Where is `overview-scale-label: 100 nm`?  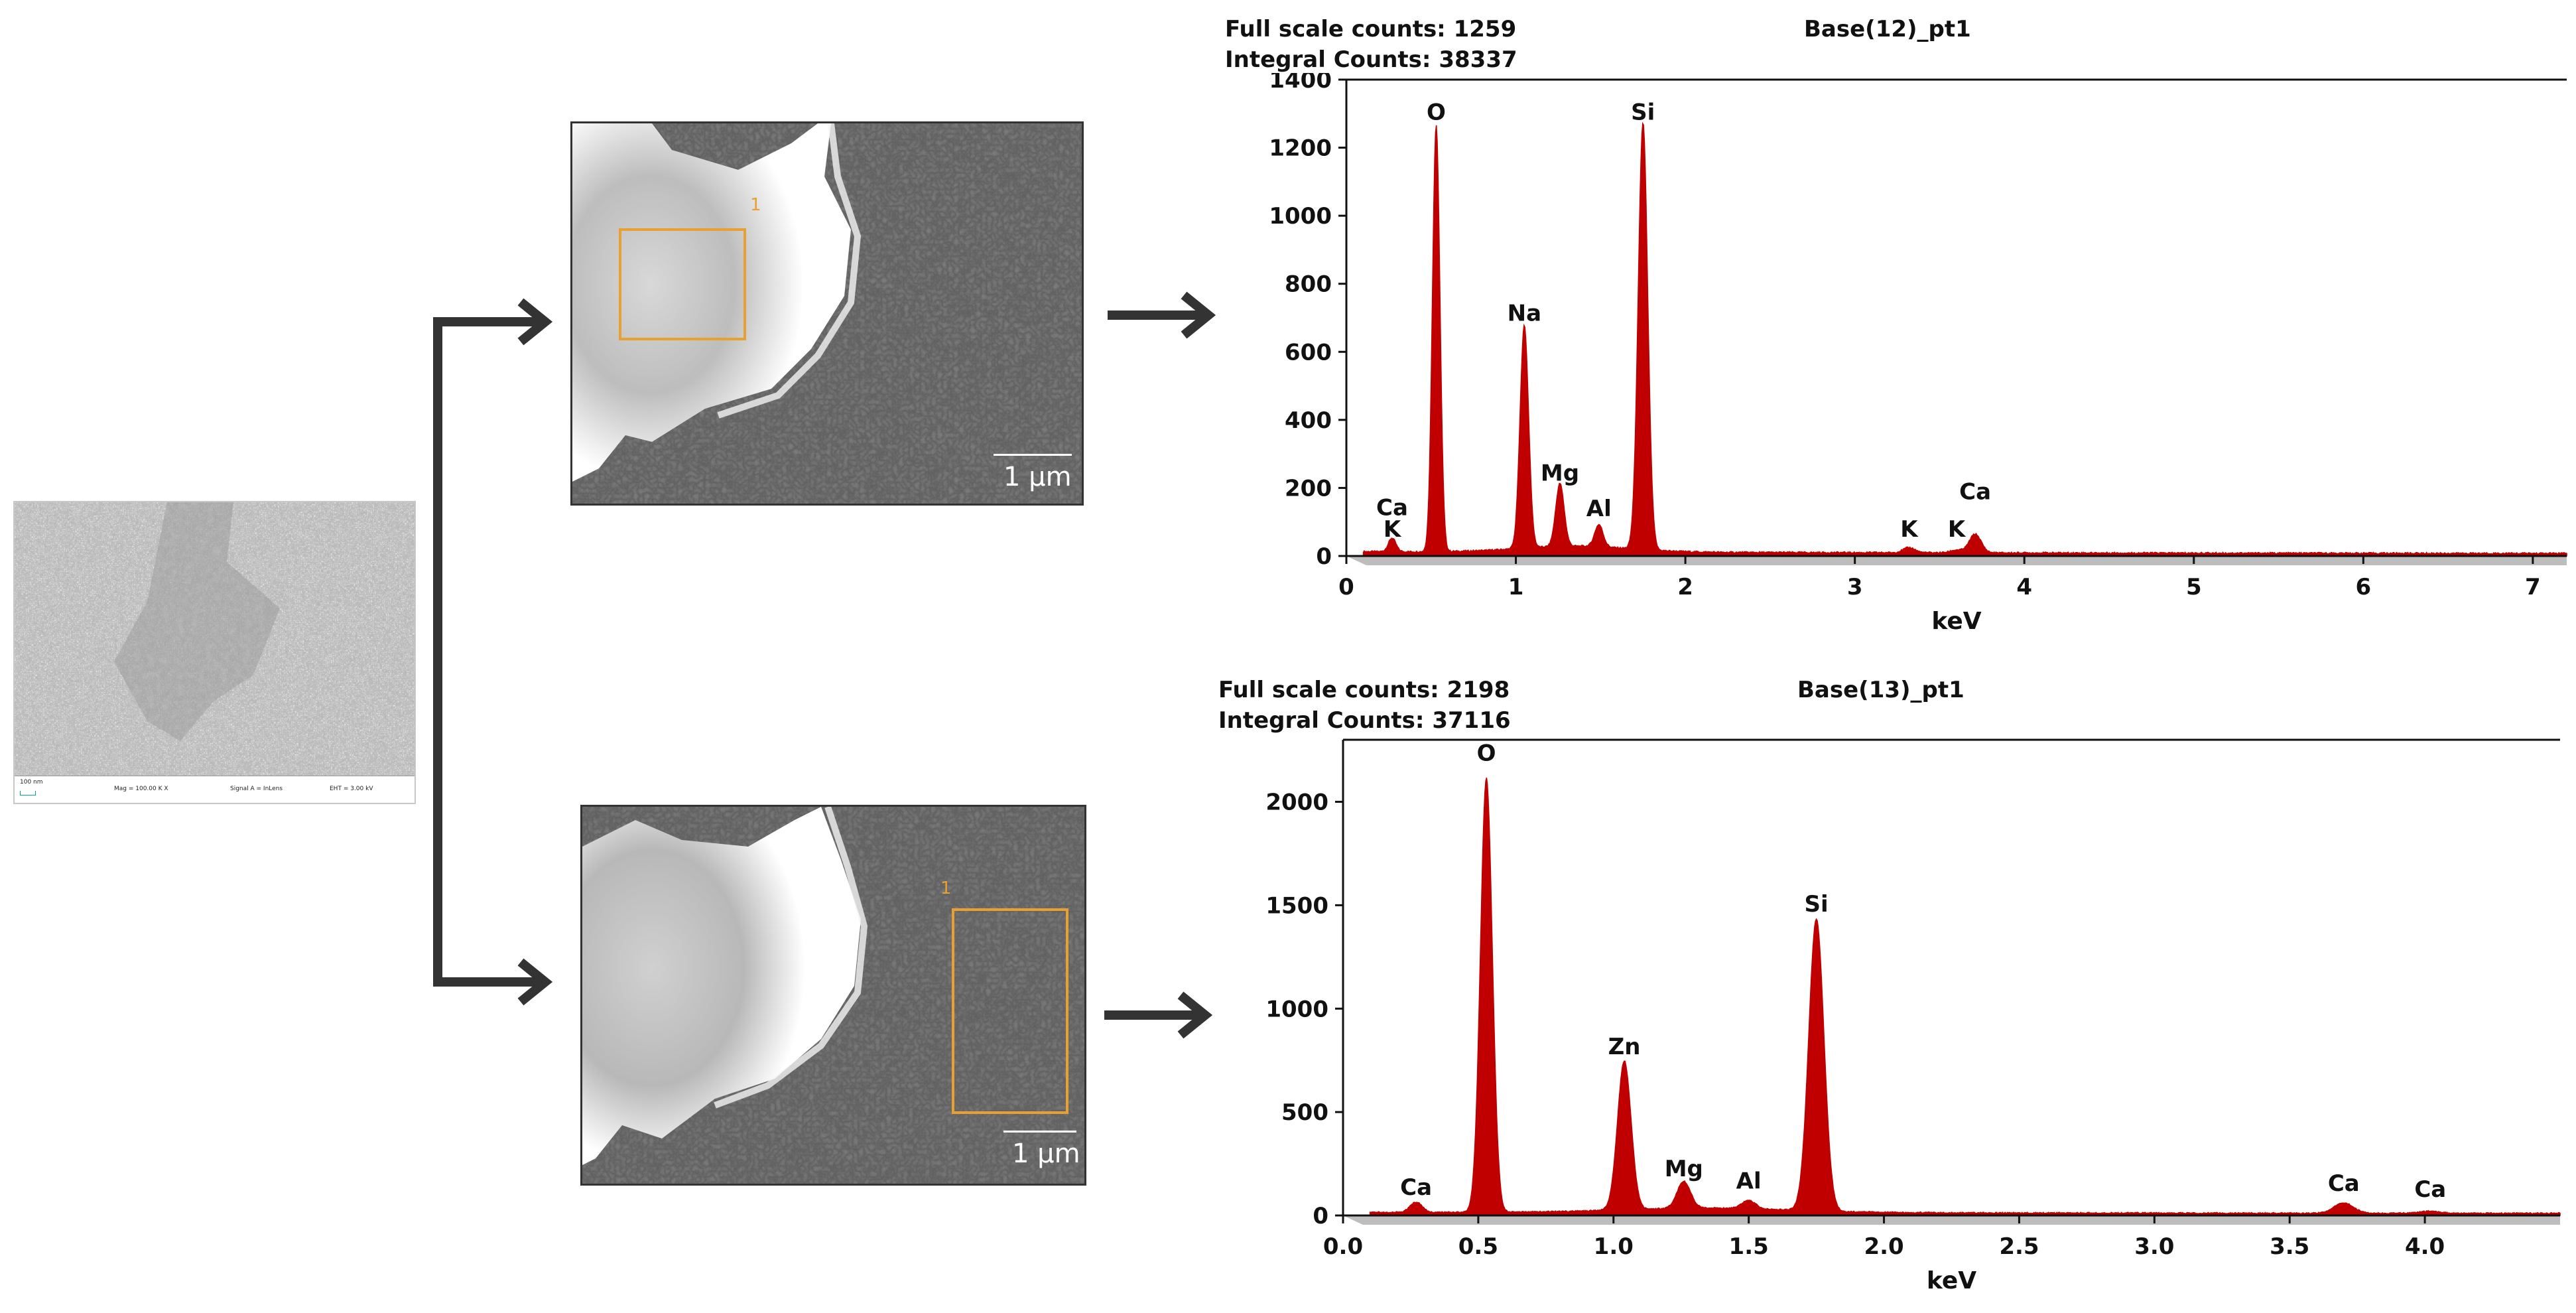 overview-scale-label: 100 nm is located at coordinates (32, 782).